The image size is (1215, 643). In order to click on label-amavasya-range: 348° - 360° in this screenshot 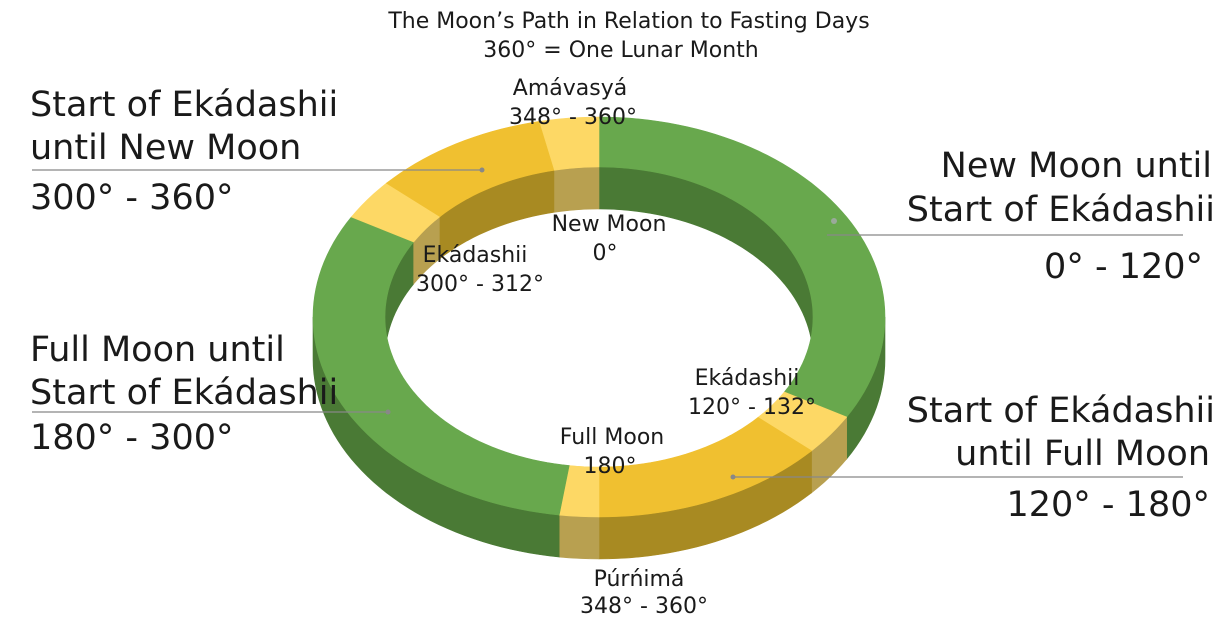, I will do `click(573, 117)`.